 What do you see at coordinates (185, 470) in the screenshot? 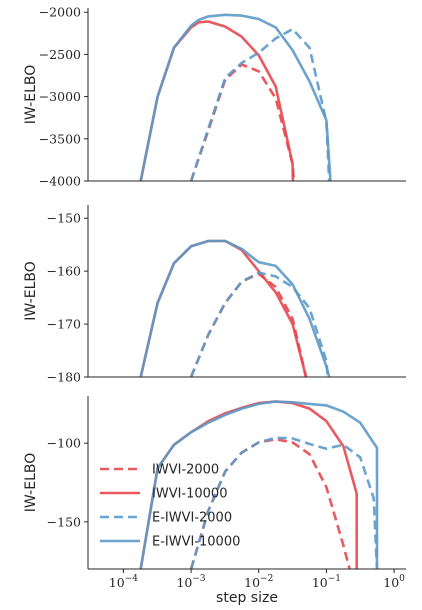
I see `legend-label: IWVI-2000` at bounding box center [185, 470].